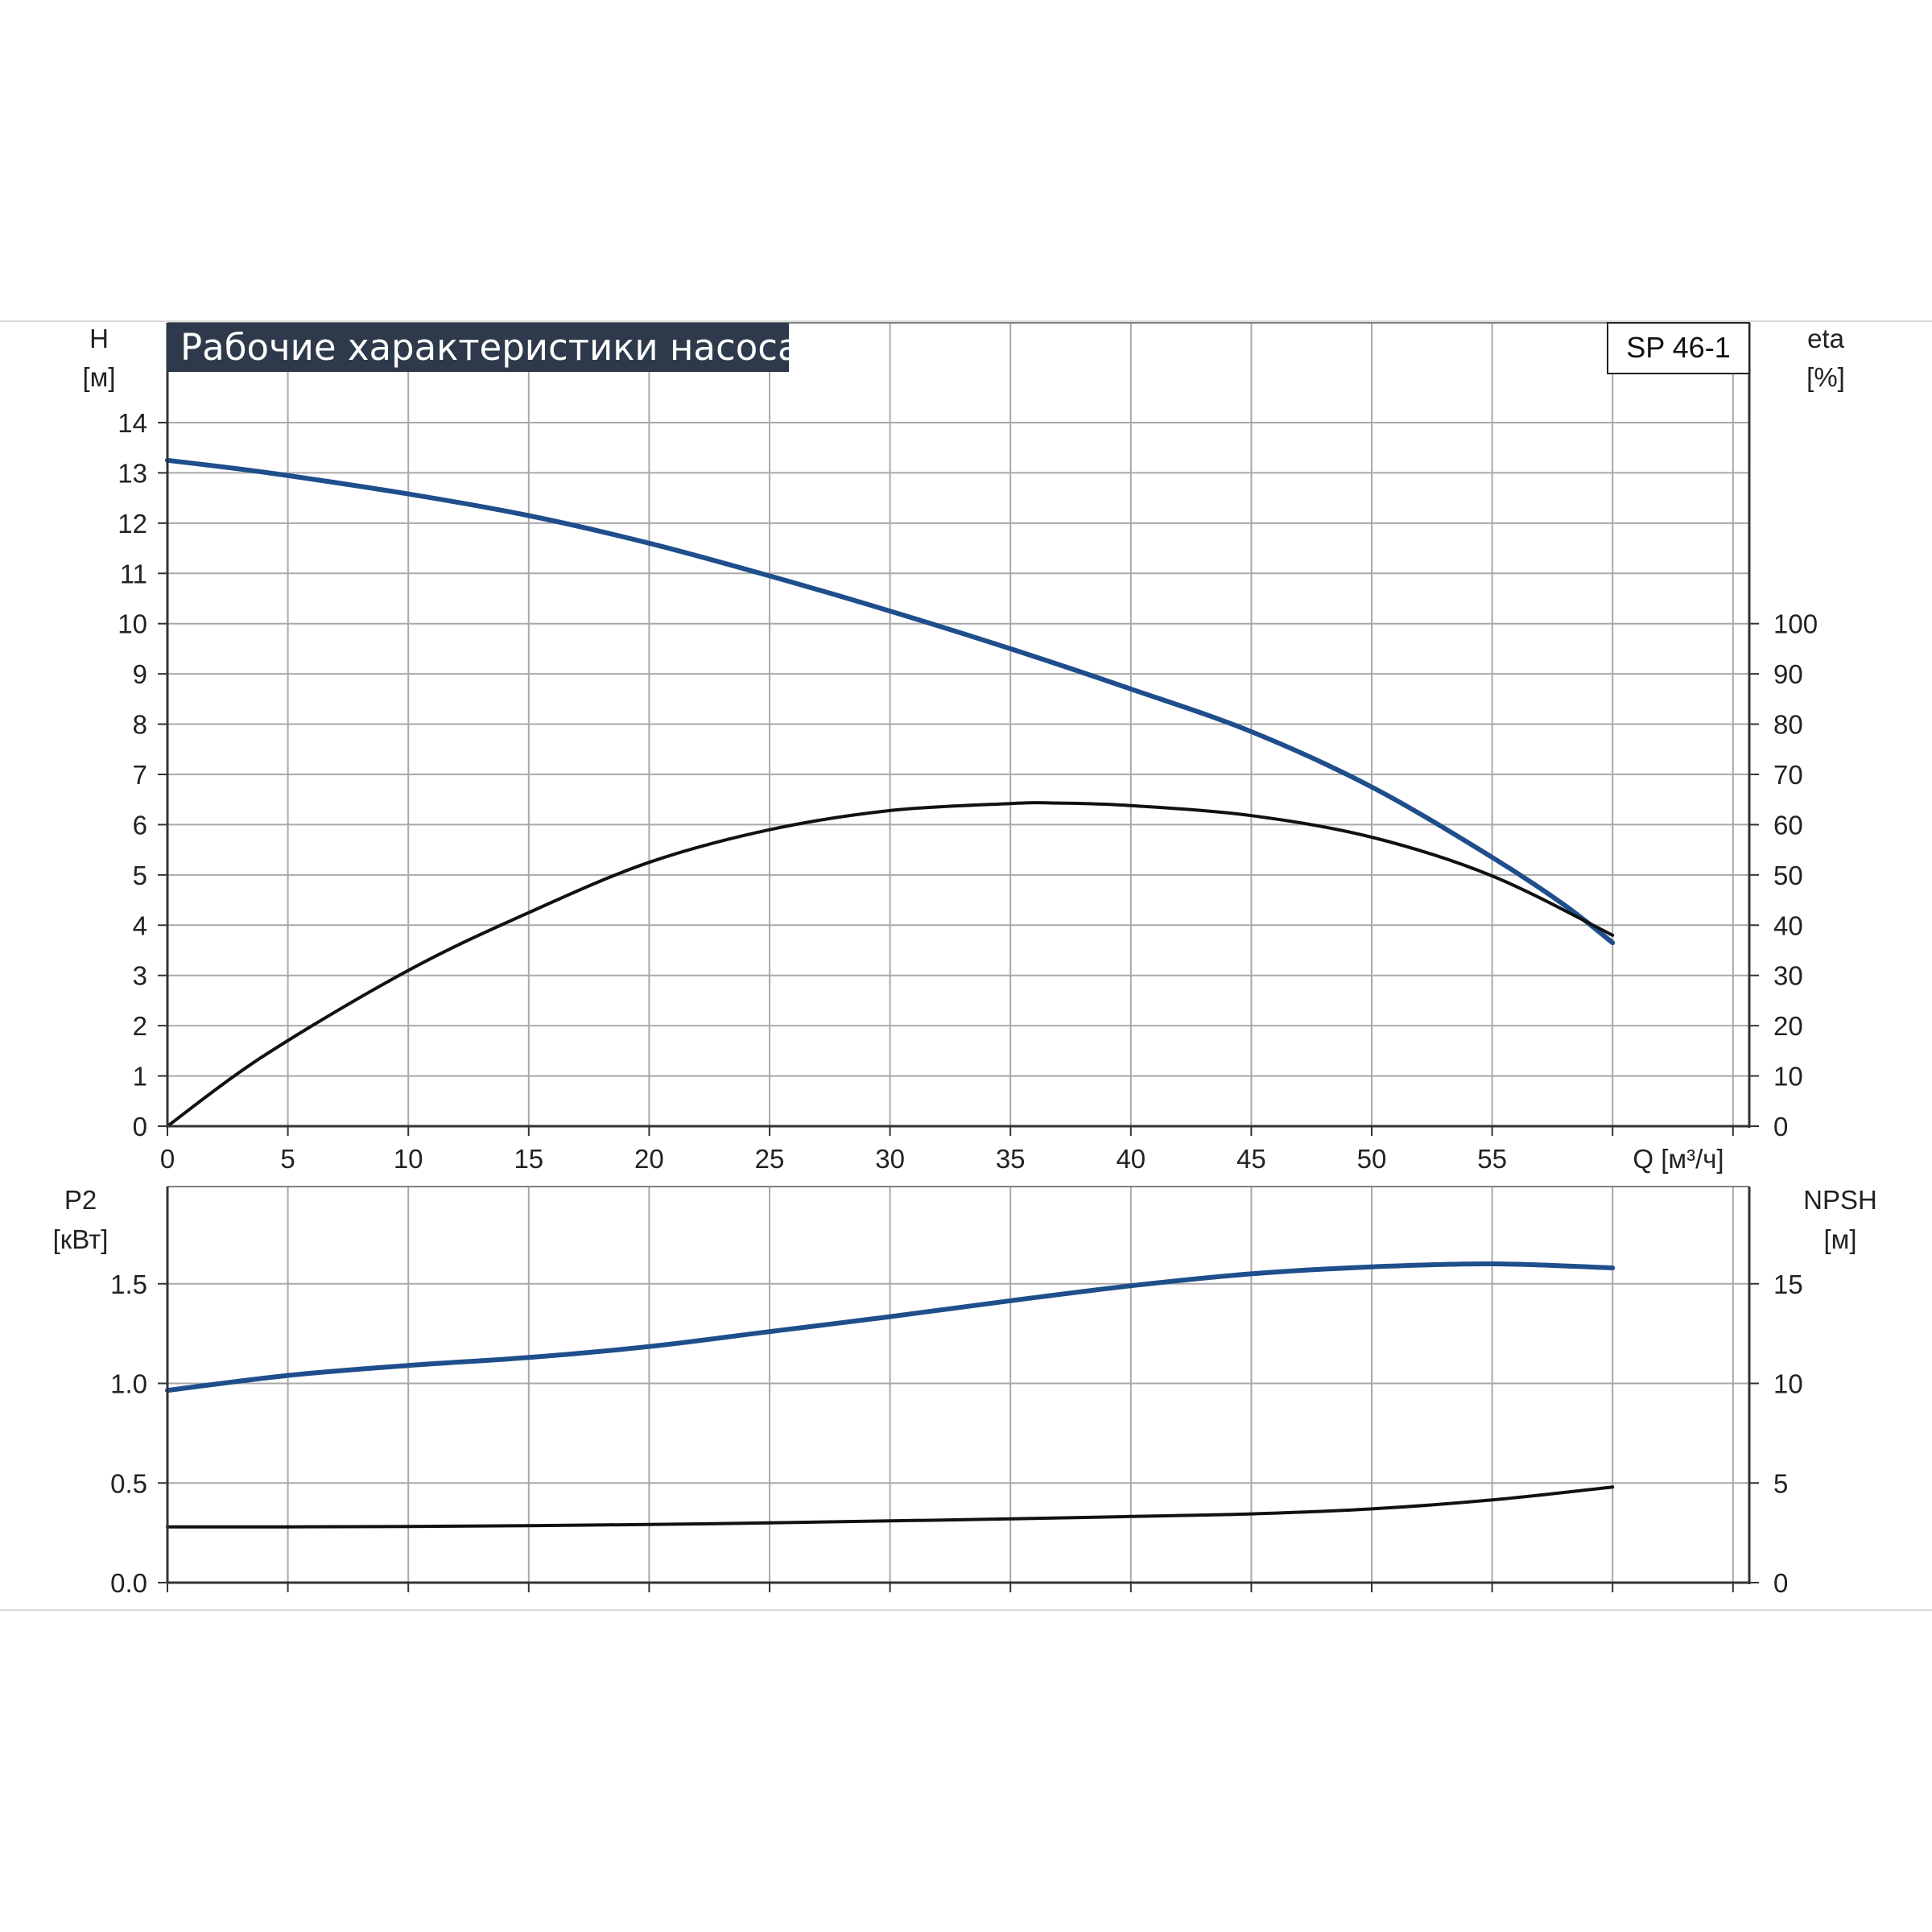 The height and width of the screenshot is (1932, 1932). What do you see at coordinates (1251, 1159) in the screenshot?
I see `x-tick-label: 45` at bounding box center [1251, 1159].